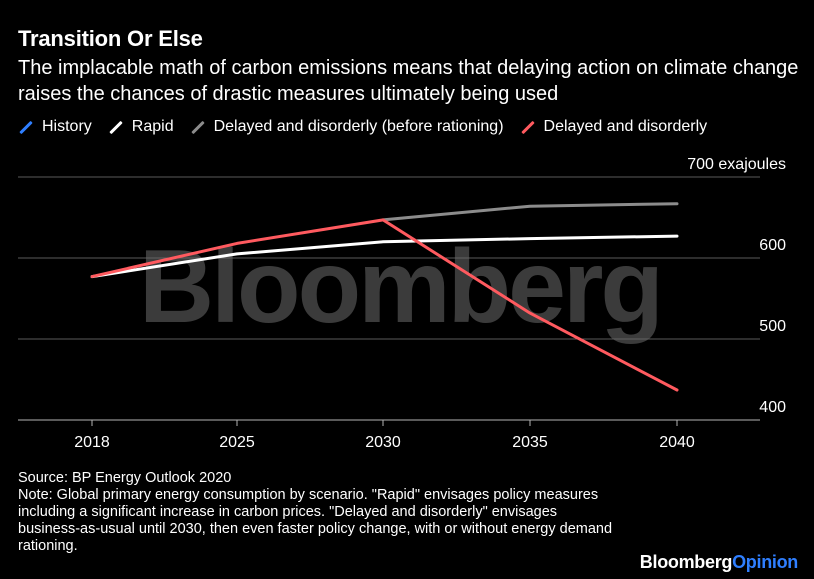  I want to click on x-tick-label-2035: 2035, so click(530, 442).